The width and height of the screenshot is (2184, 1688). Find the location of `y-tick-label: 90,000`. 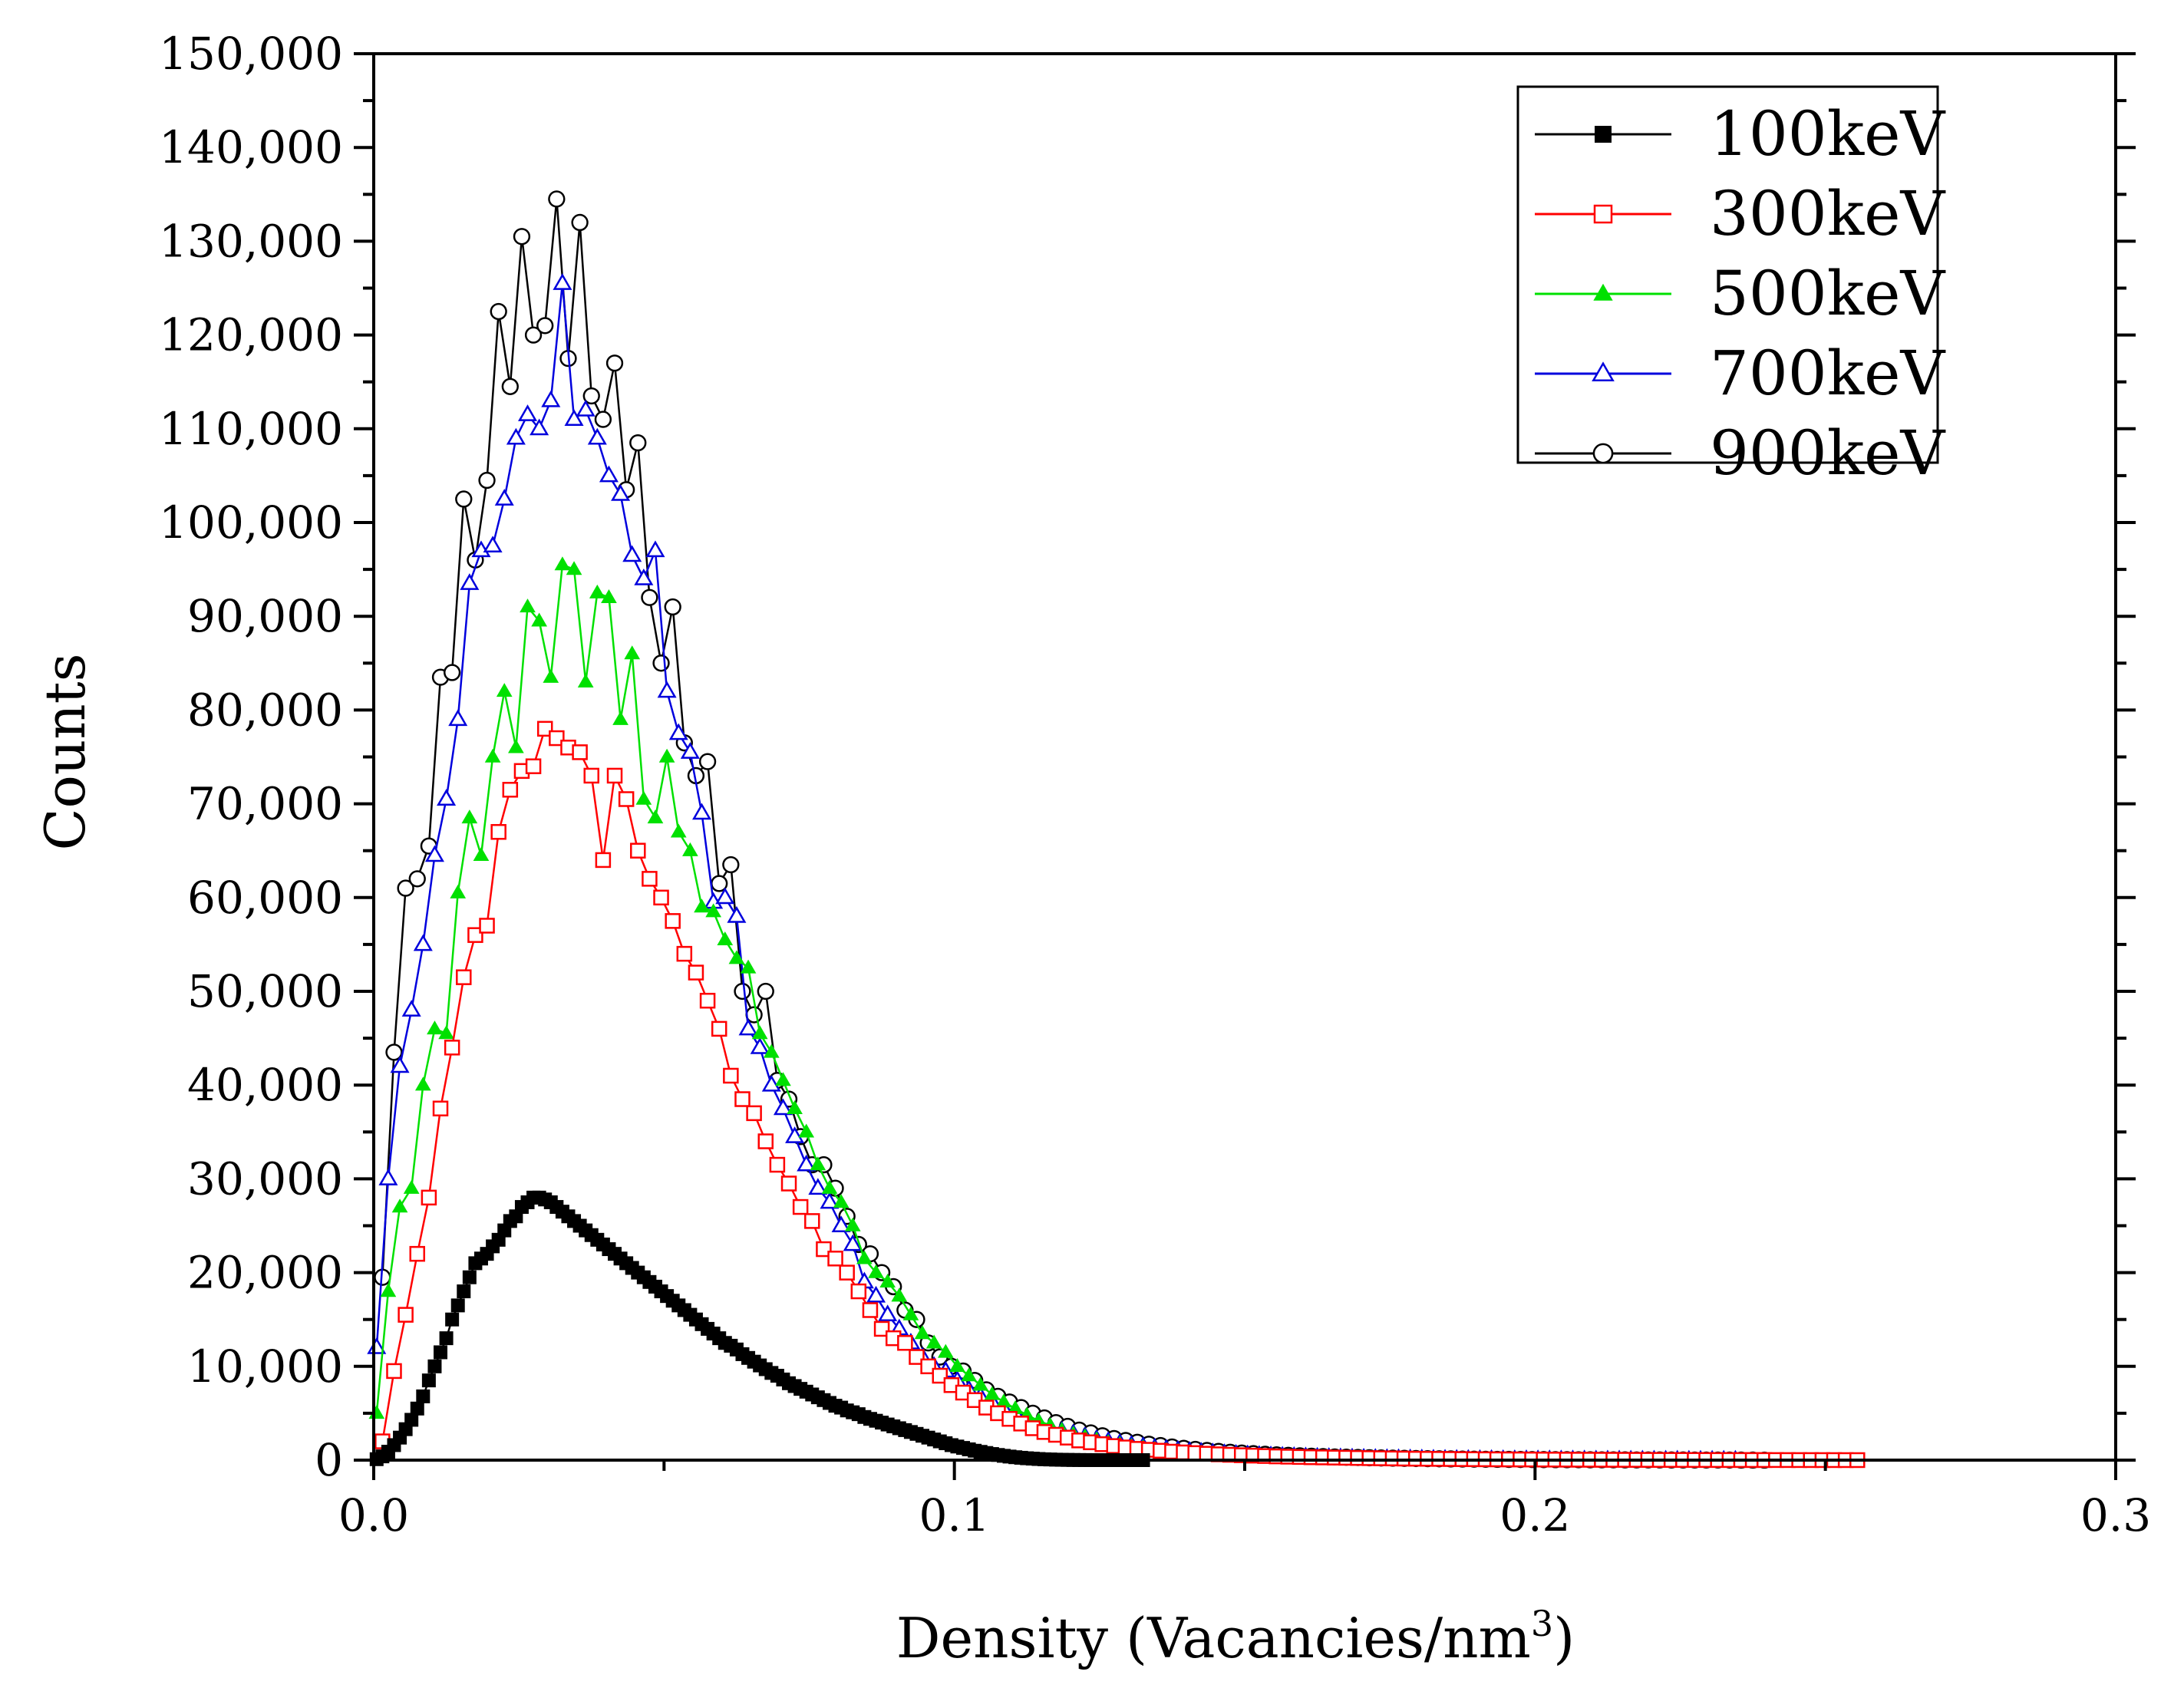

y-tick-label: 90,000 is located at coordinates (265, 616).